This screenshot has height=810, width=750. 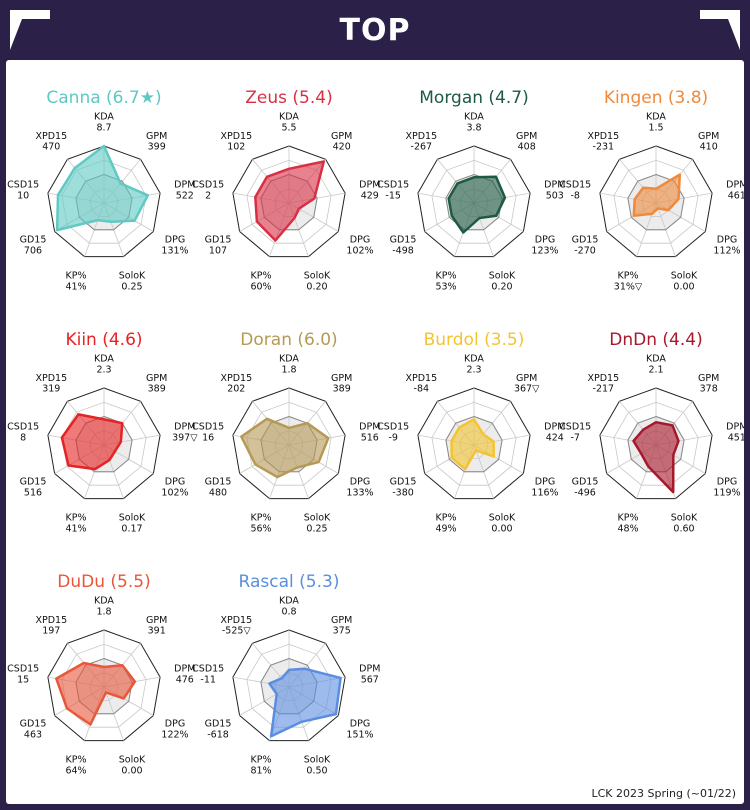 I want to click on chart-title: Morgan (4.7), so click(x=473, y=98).